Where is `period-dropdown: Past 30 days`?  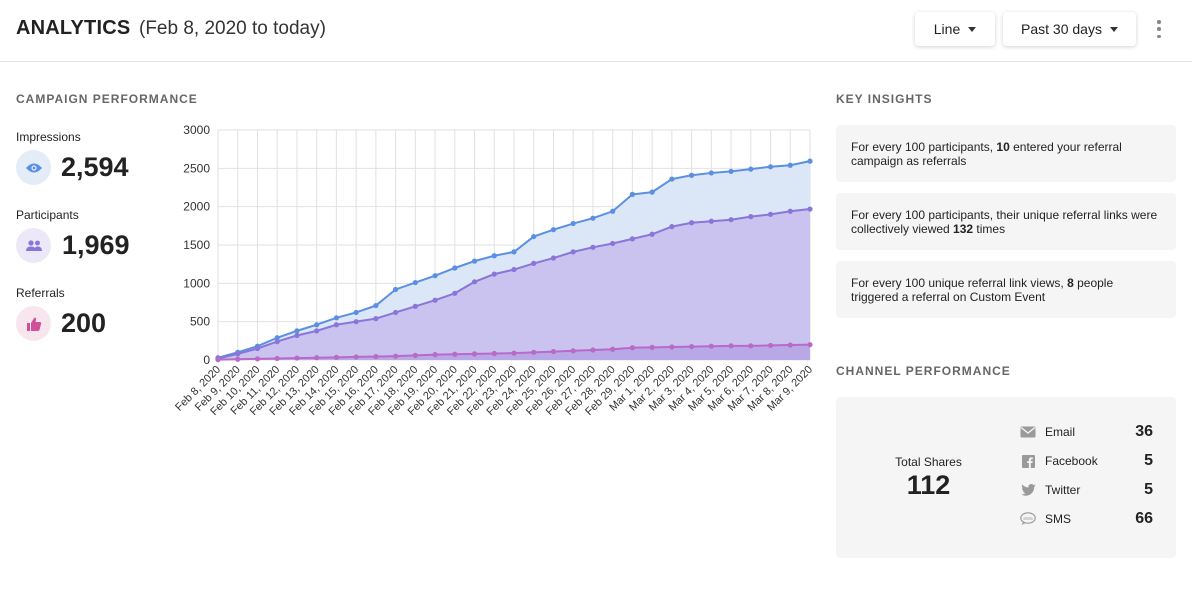 period-dropdown: Past 30 days is located at coordinates (1069, 29).